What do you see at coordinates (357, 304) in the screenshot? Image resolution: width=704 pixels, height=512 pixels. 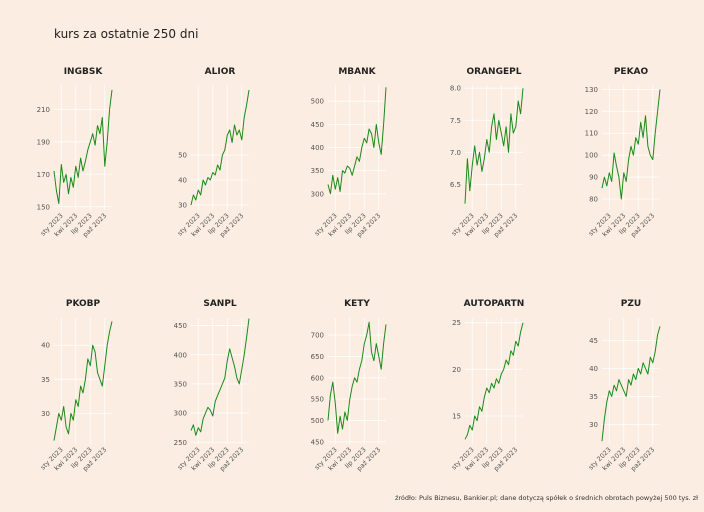 I see `panel-title: KETY` at bounding box center [357, 304].